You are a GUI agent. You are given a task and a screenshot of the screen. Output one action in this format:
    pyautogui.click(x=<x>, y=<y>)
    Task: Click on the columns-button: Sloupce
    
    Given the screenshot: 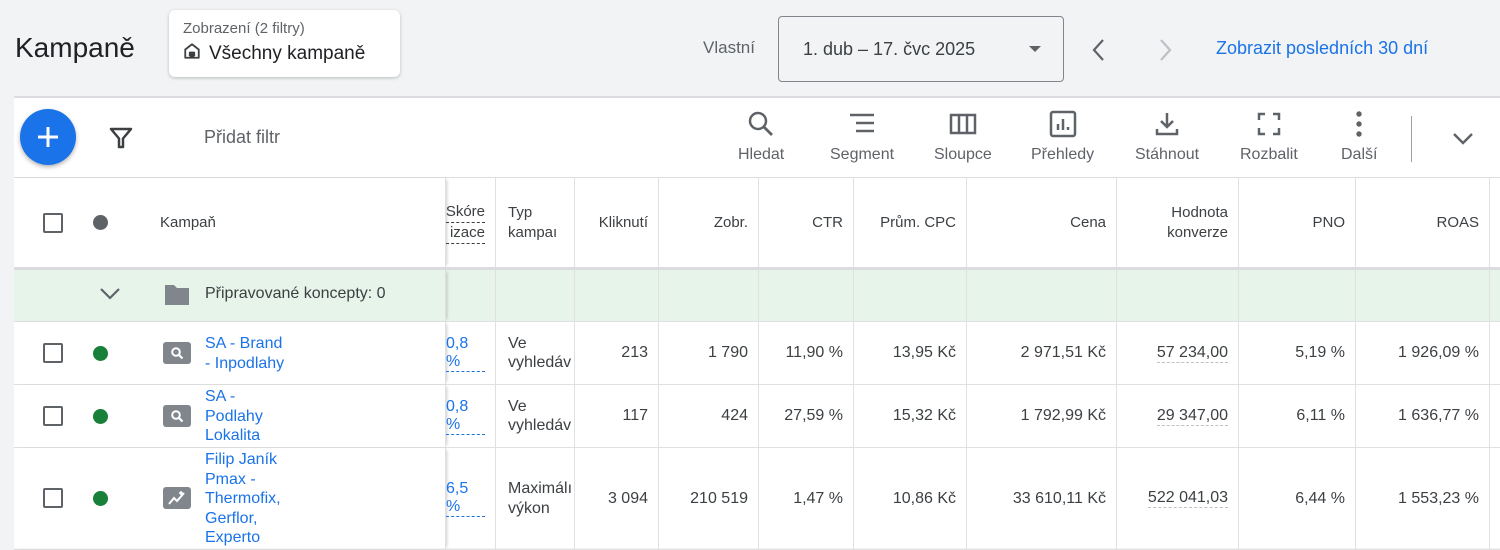 What is the action you would take?
    pyautogui.click(x=963, y=137)
    